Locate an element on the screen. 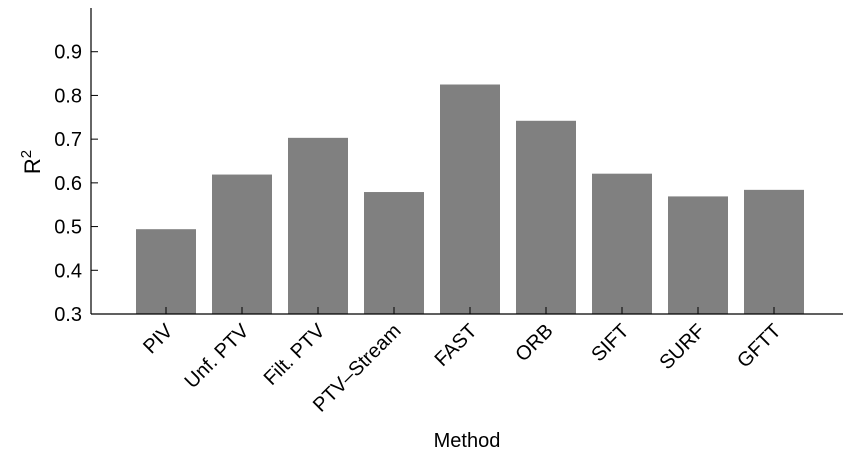 Image resolution: width=843 pixels, height=455 pixels. y-ticks: 0.3 0.4 0.5 0.6 0.7 0.8 0.9 is located at coordinates (76, 184).